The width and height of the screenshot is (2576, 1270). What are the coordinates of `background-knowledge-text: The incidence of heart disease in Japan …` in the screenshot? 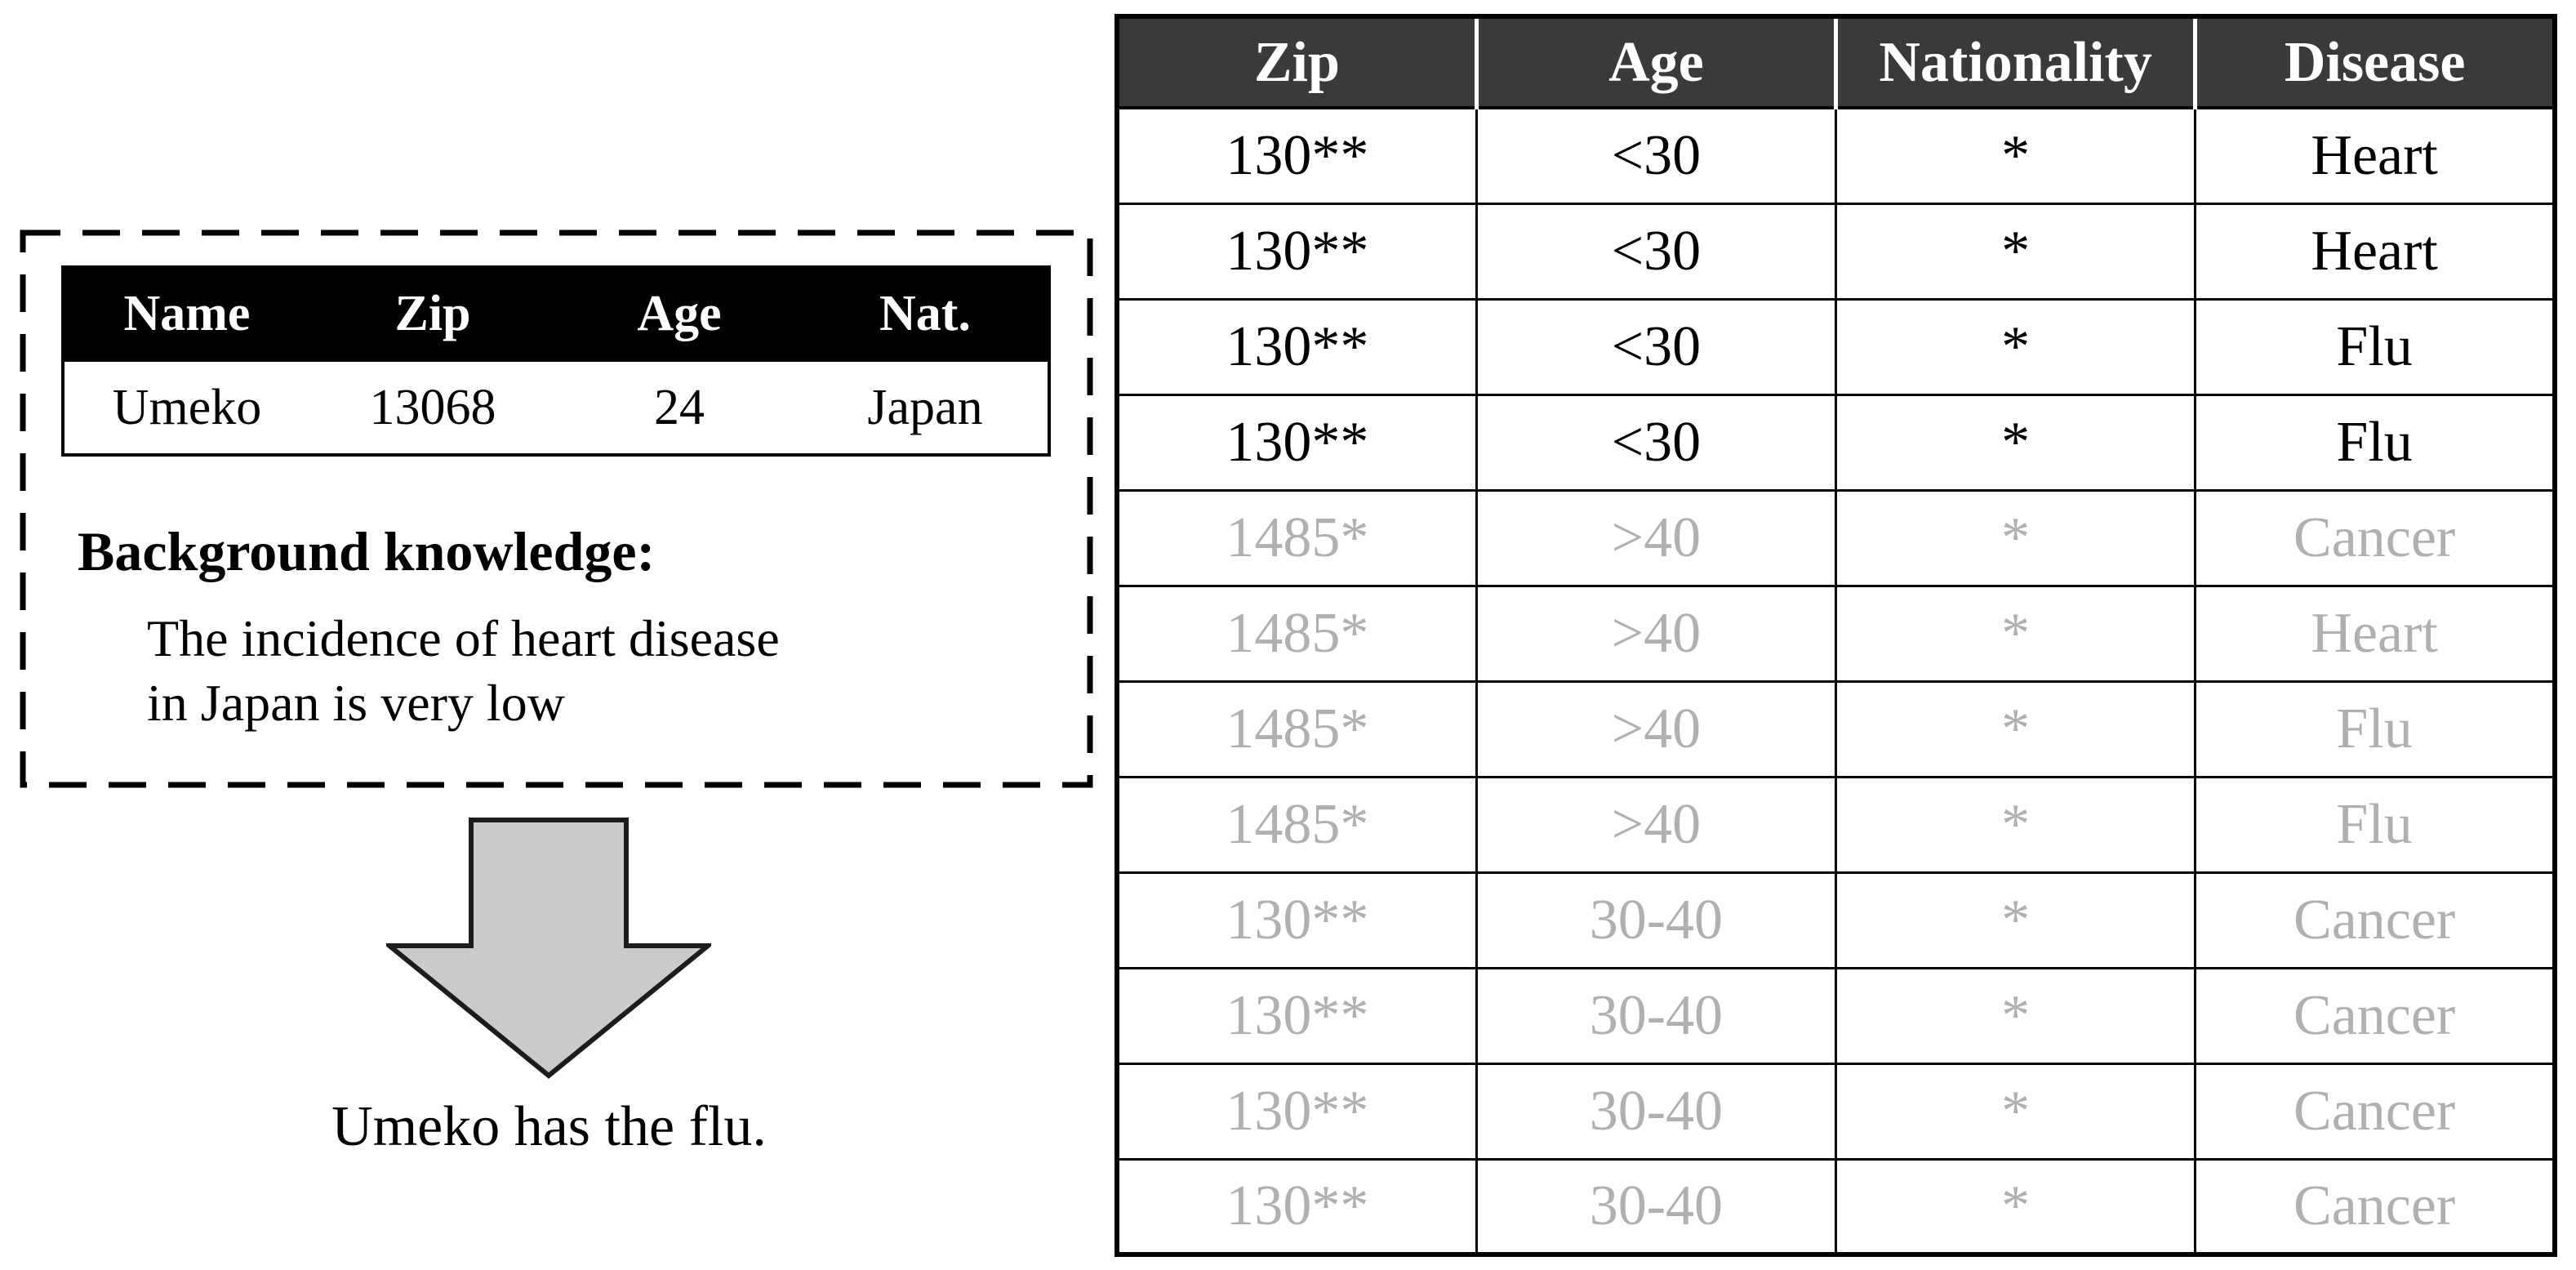 It's located at (463, 671).